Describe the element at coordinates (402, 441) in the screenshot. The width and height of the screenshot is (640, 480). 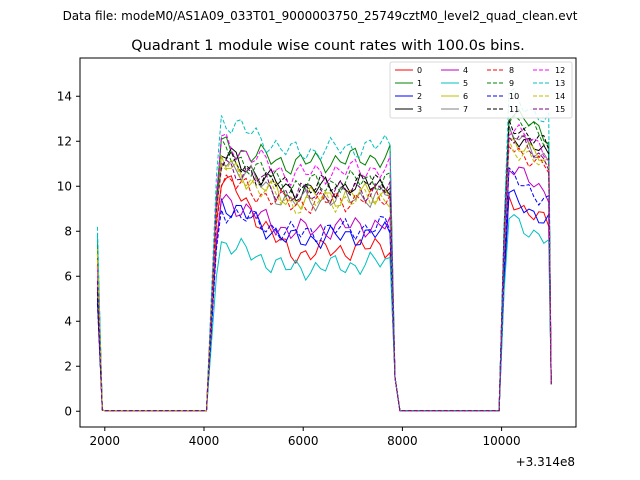
I see `x-tick-label: 8000` at that location.